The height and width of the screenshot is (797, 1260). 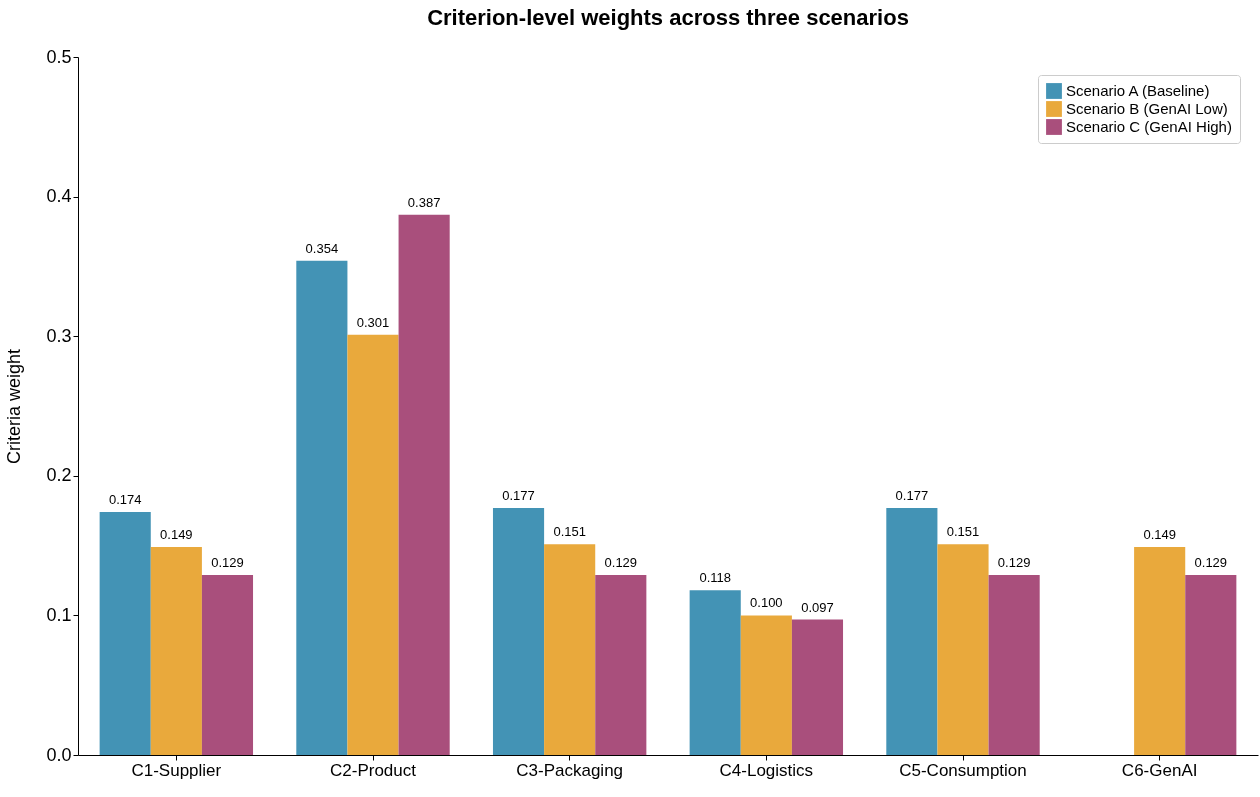 I want to click on y-tick-label: 0.2, so click(x=59, y=475).